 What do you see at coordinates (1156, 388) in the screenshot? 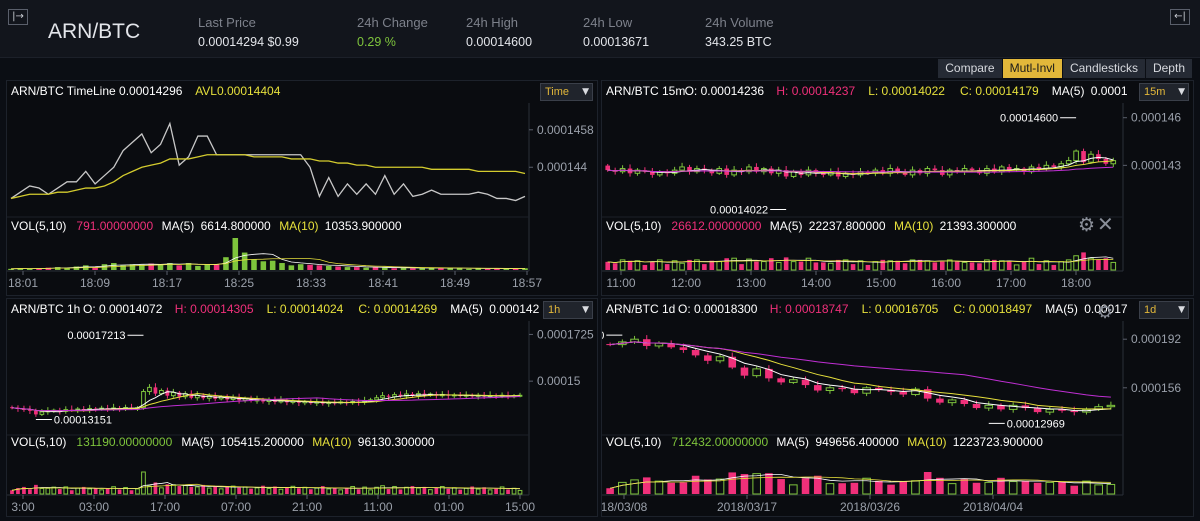
I see `y-tick-label: 0.000156` at bounding box center [1156, 388].